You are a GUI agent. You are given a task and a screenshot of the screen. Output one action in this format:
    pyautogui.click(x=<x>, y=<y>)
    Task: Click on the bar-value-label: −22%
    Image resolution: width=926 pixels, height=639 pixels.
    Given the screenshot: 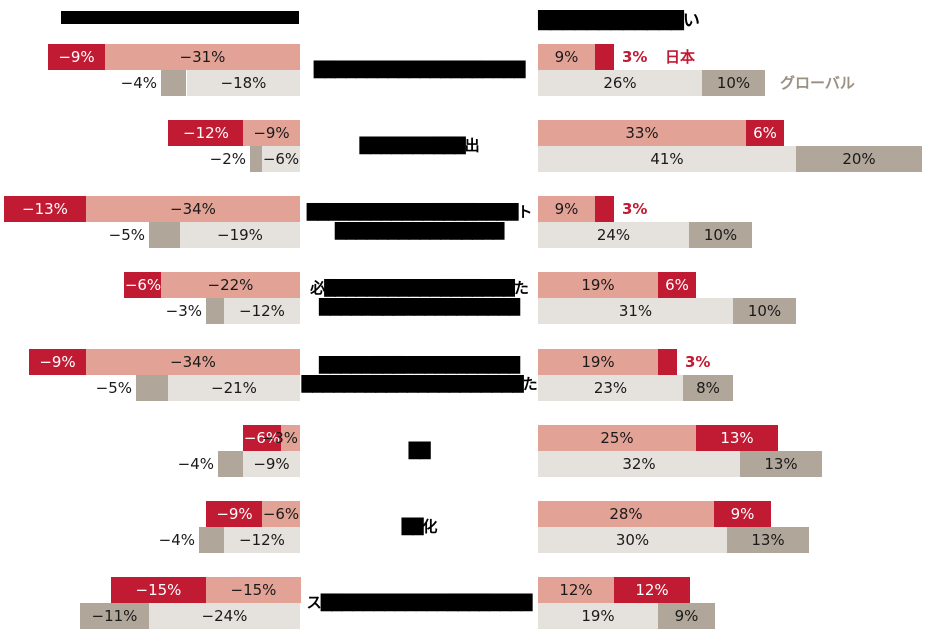 What is the action you would take?
    pyautogui.click(x=230, y=285)
    